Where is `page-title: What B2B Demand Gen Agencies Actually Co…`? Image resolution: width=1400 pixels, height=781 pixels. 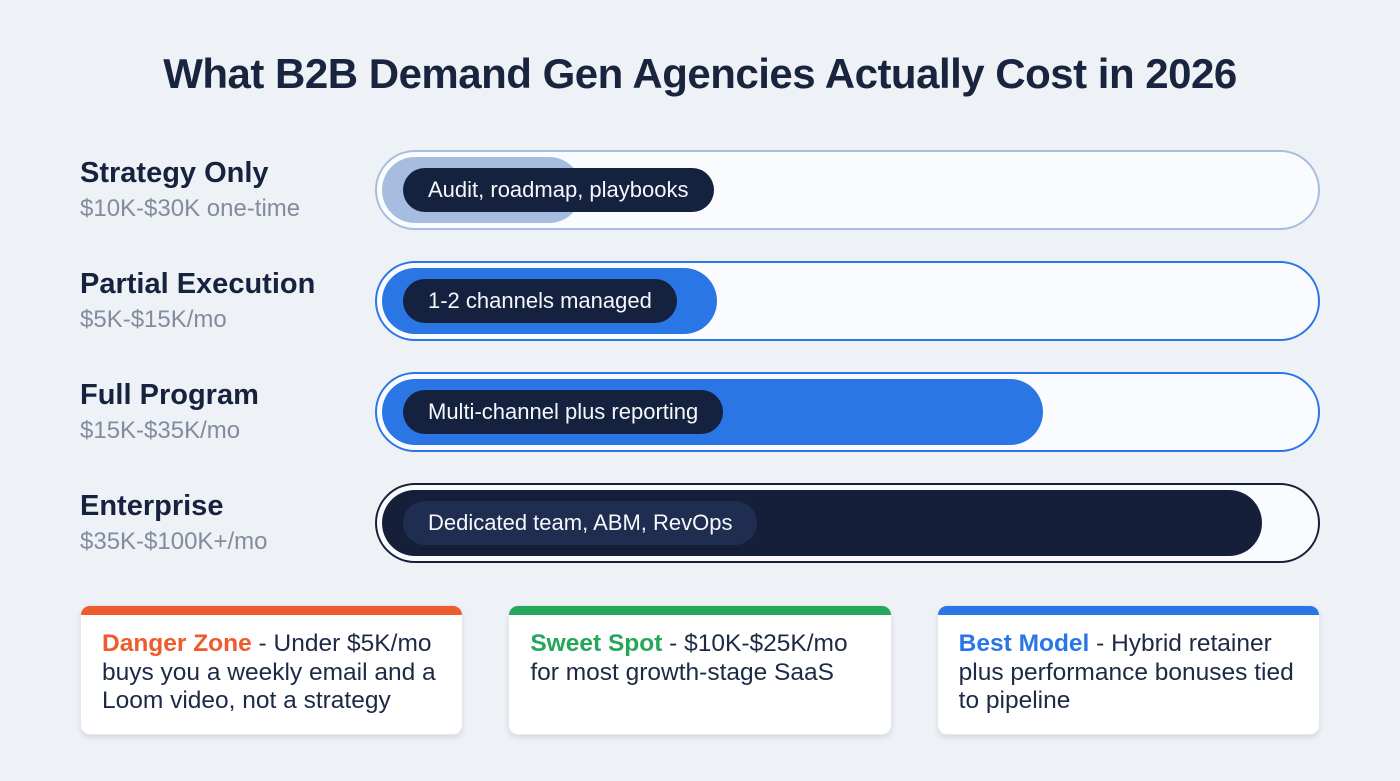
page-title: What B2B Demand Gen Agencies Actually Co… is located at coordinates (700, 73).